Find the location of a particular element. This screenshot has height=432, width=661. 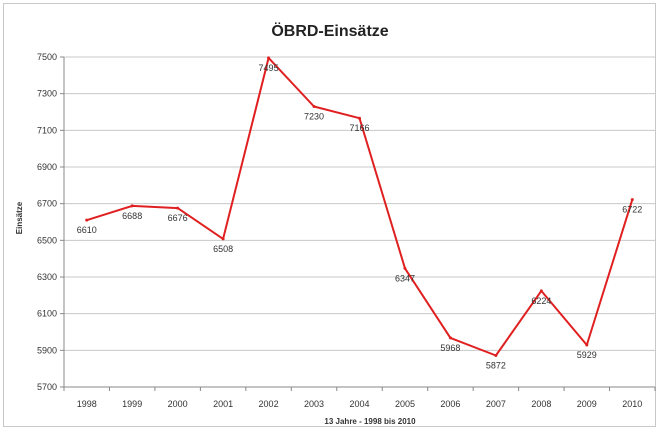

data-label: 6508 is located at coordinates (223, 249).